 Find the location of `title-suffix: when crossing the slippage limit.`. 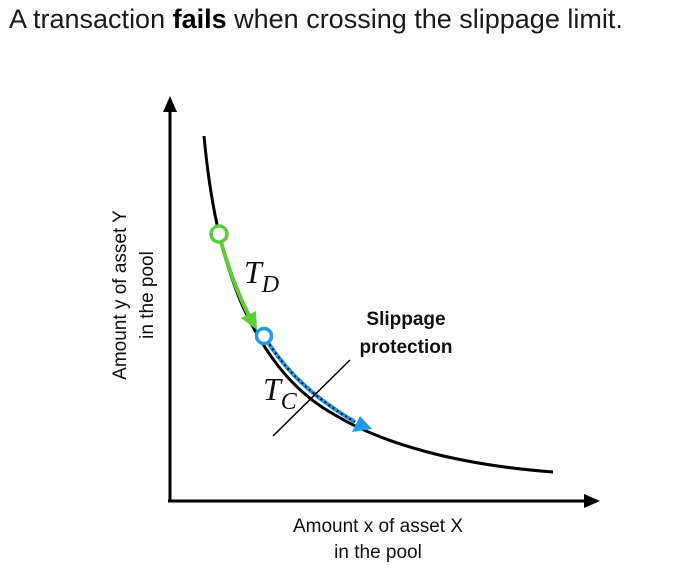

title-suffix: when crossing the slippage limit. is located at coordinates (424, 19).